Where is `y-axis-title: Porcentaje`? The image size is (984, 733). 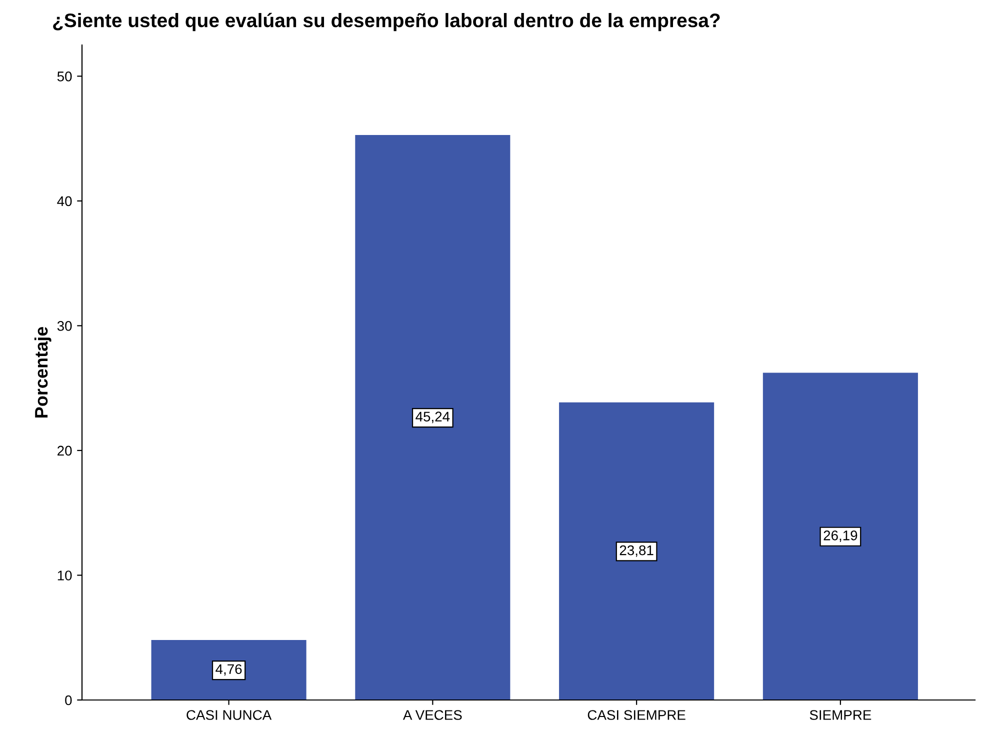 y-axis-title: Porcentaje is located at coordinates (43, 372).